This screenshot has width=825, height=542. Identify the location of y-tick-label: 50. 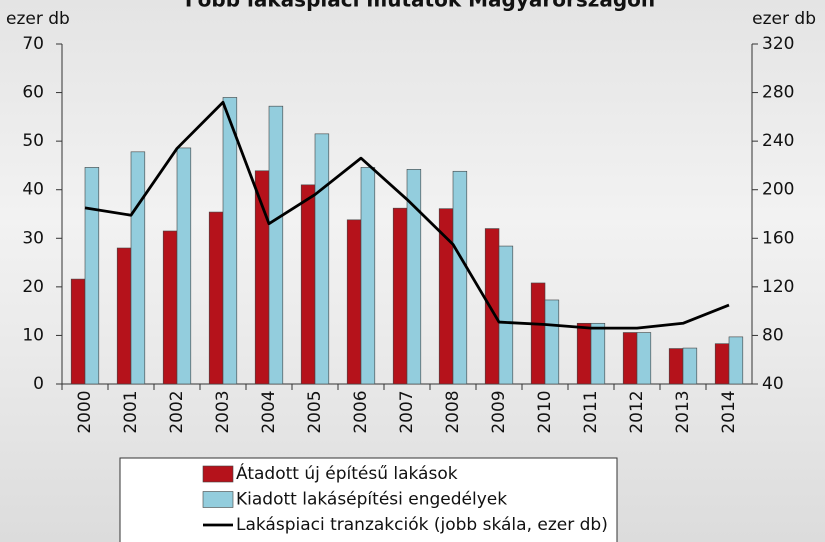
(33, 141).